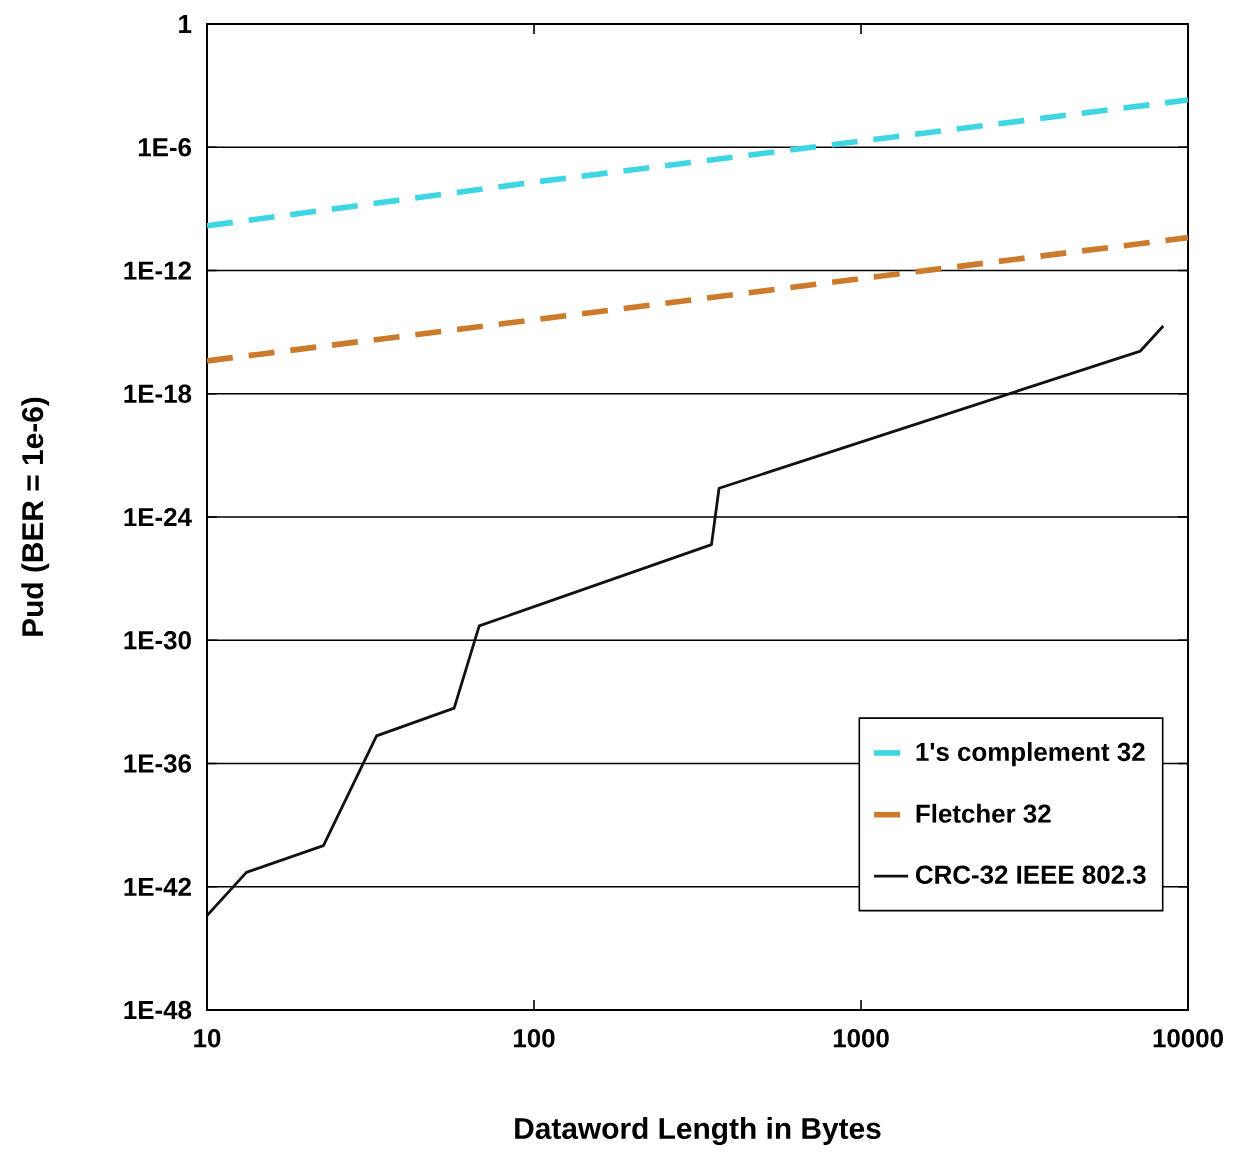 The width and height of the screenshot is (1239, 1168). What do you see at coordinates (983, 813) in the screenshot?
I see `legend-label: Fletcher 32` at bounding box center [983, 813].